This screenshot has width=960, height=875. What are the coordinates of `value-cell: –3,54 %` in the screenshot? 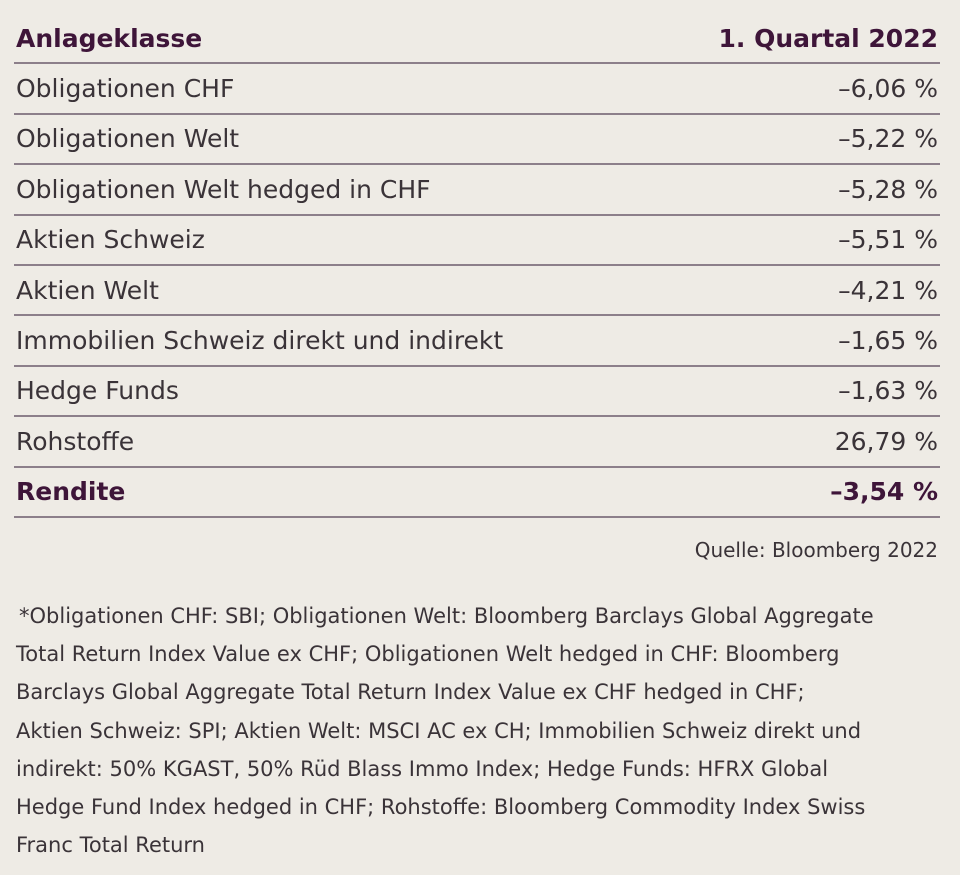 It's located at (884, 492).